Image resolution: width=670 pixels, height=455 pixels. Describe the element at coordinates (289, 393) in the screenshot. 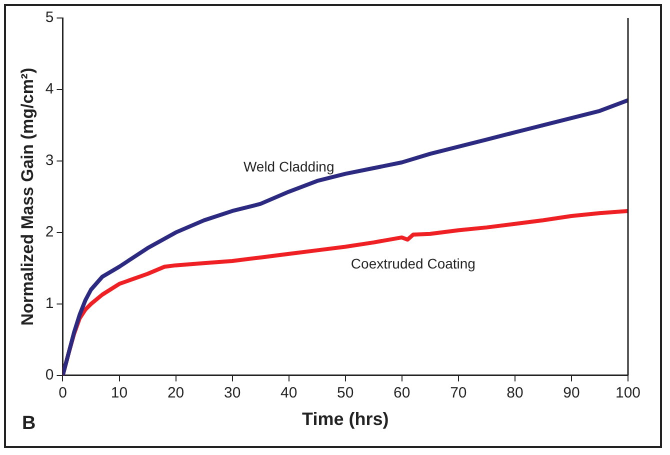

I see `x-tick-label: 40` at that location.